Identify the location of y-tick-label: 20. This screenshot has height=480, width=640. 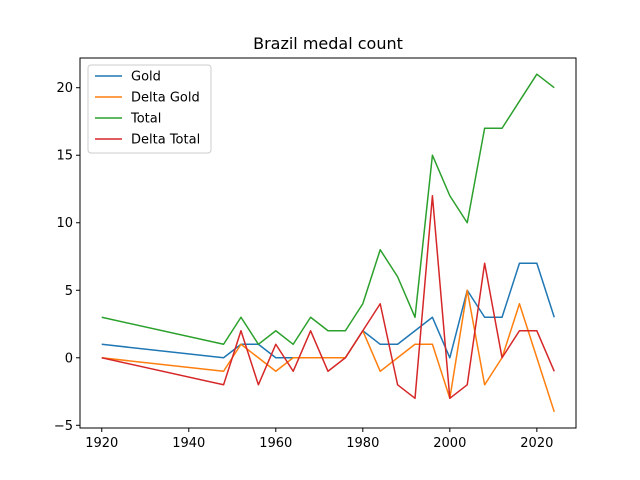
(64, 88).